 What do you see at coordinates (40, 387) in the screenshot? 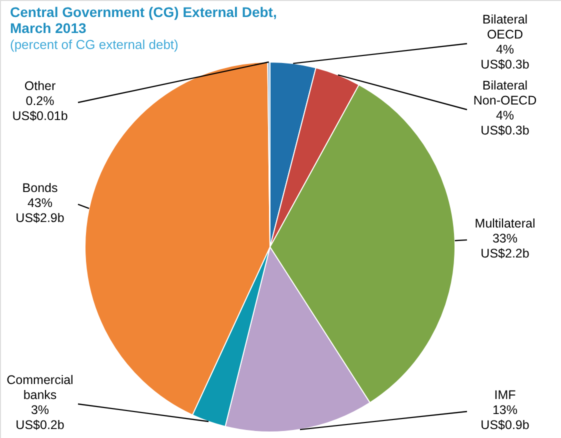
I see `slice-label: Commercial banks` at bounding box center [40, 387].